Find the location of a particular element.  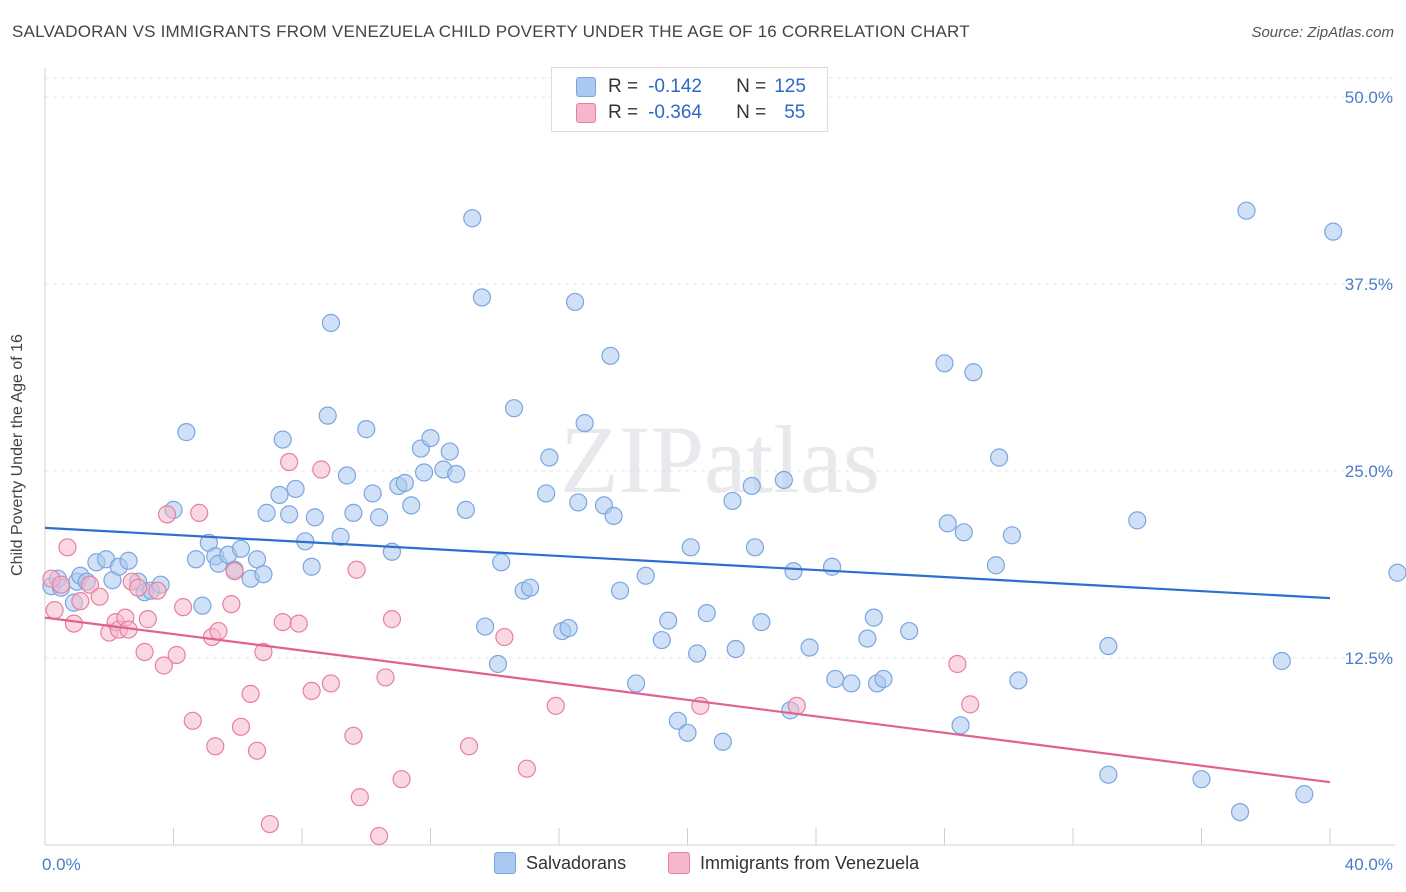

legend-row-salvadorans: R = -0.142 N = 125 is located at coordinates (691, 87).